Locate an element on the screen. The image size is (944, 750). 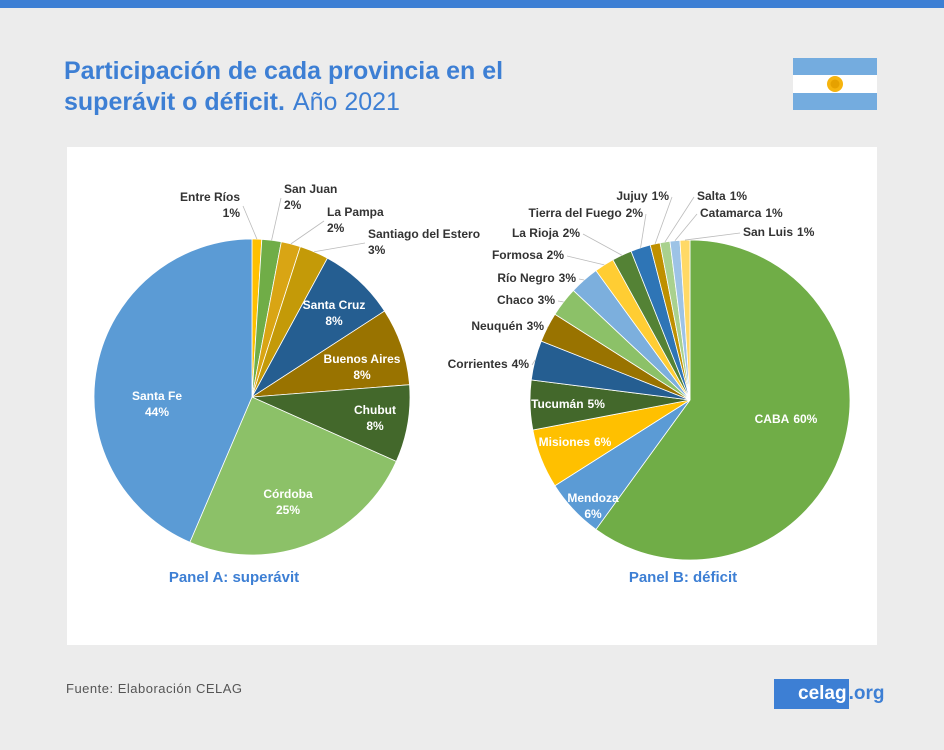
slice-value: 25% is located at coordinates (288, 510).